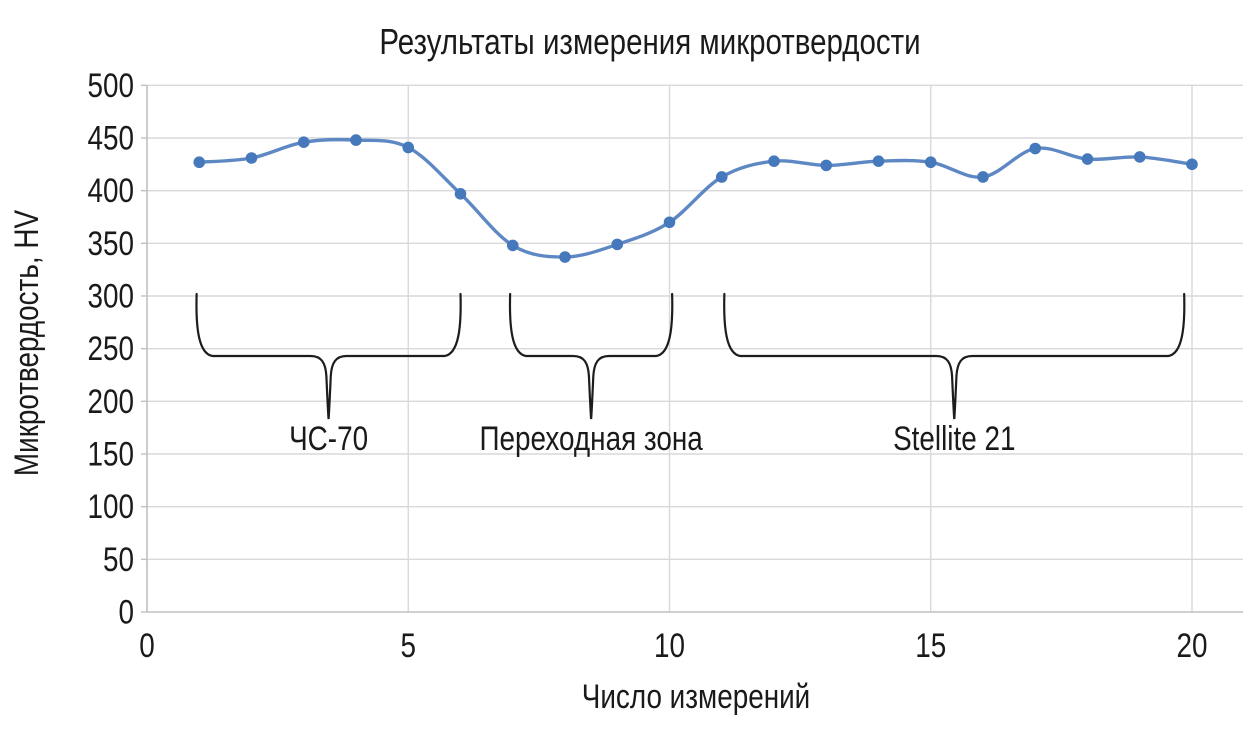 The width and height of the screenshot is (1257, 734). Describe the element at coordinates (110, 401) in the screenshot. I see `y-tick-label: 200` at that location.